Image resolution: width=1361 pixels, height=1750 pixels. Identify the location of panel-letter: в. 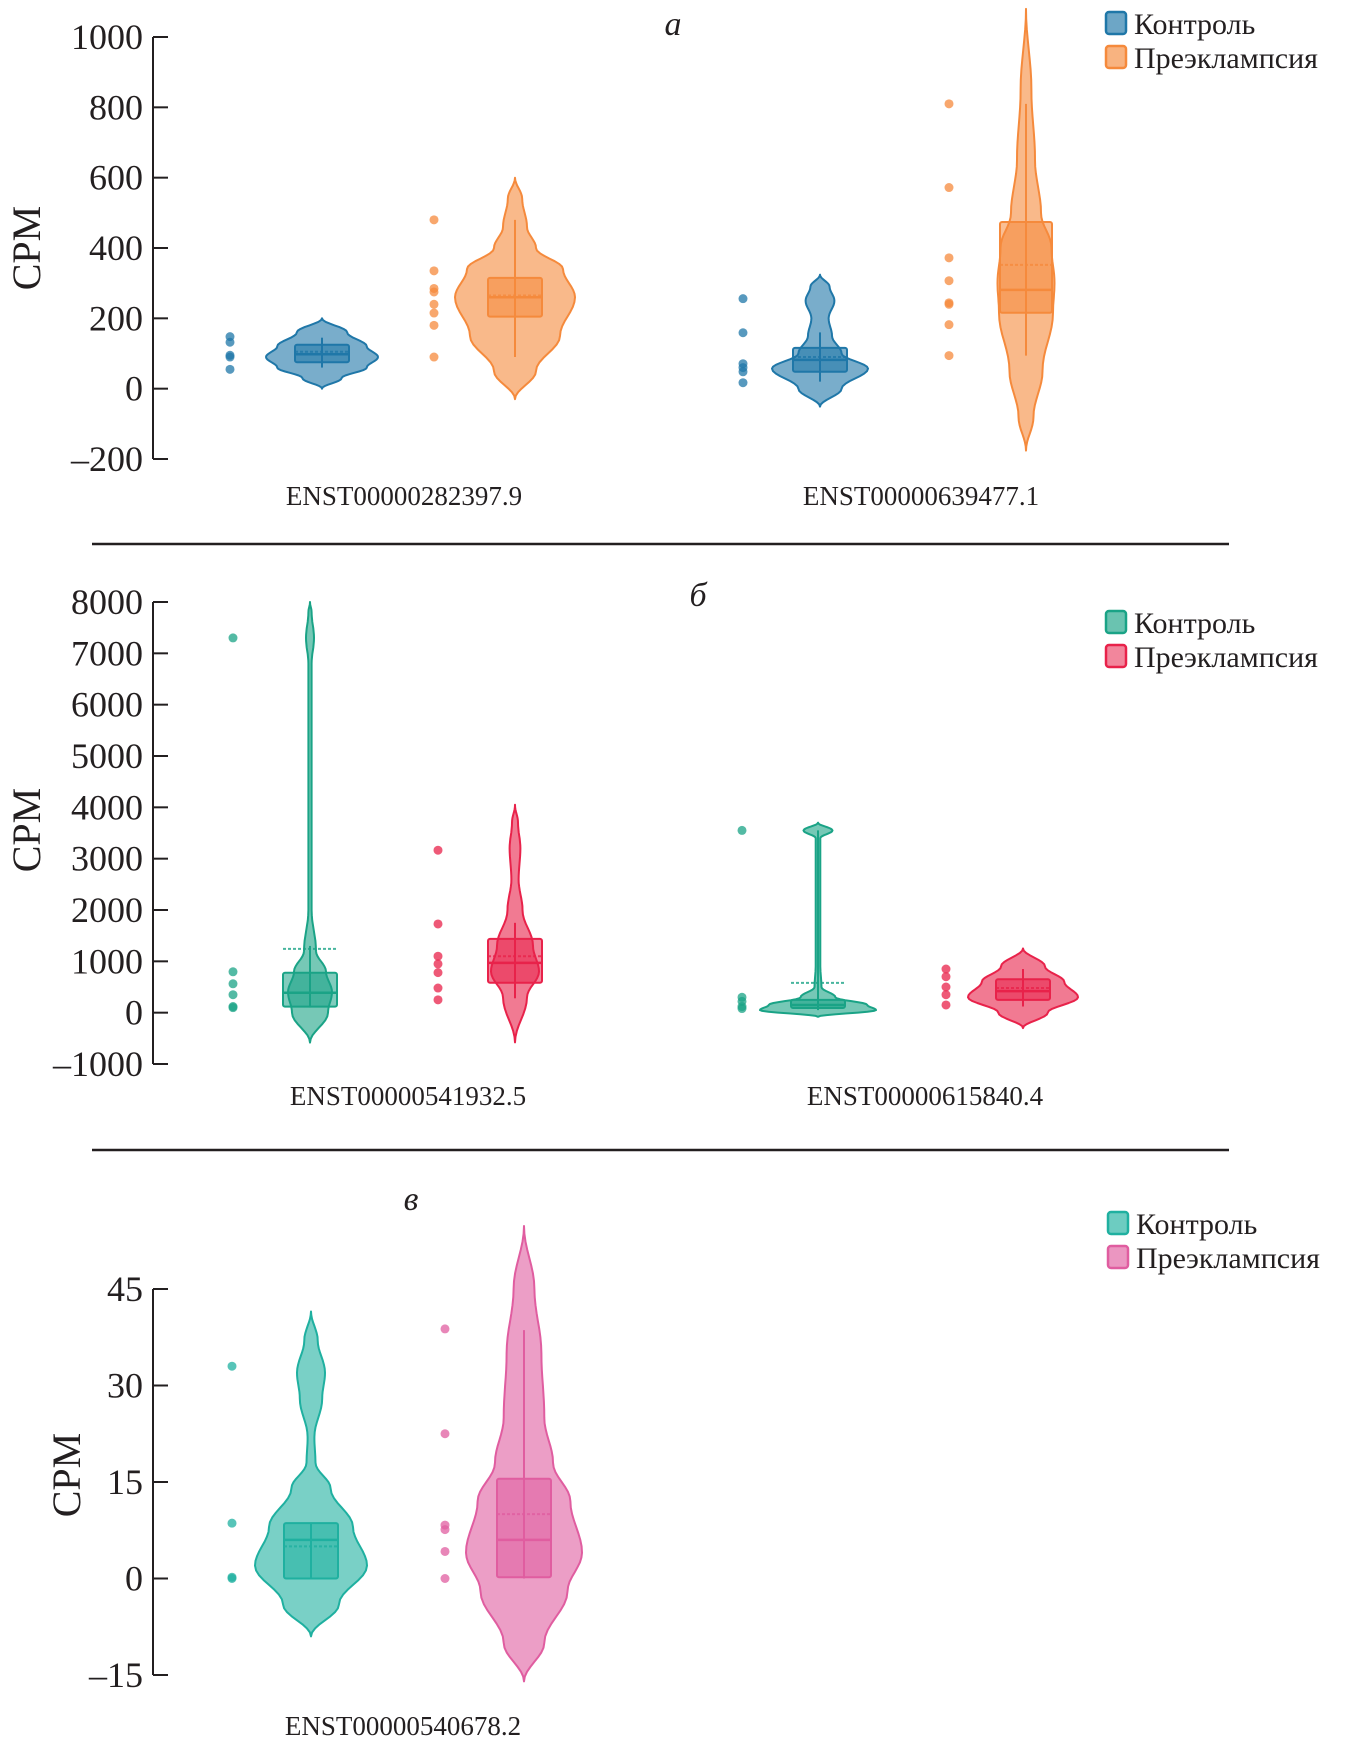
(411, 1199).